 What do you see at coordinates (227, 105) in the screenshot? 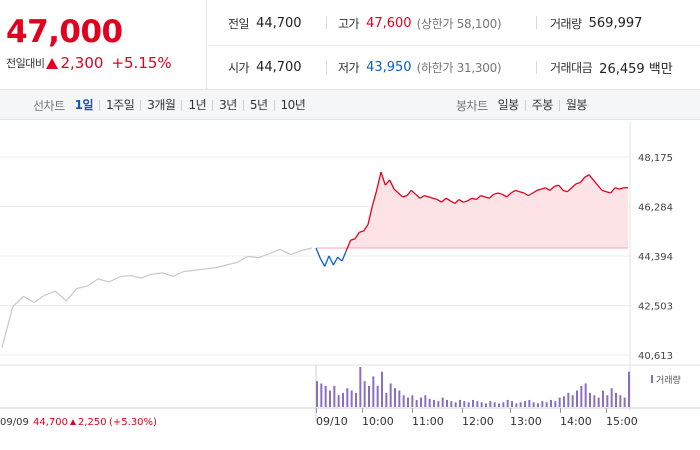
I see `period-3y: 3년` at bounding box center [227, 105].